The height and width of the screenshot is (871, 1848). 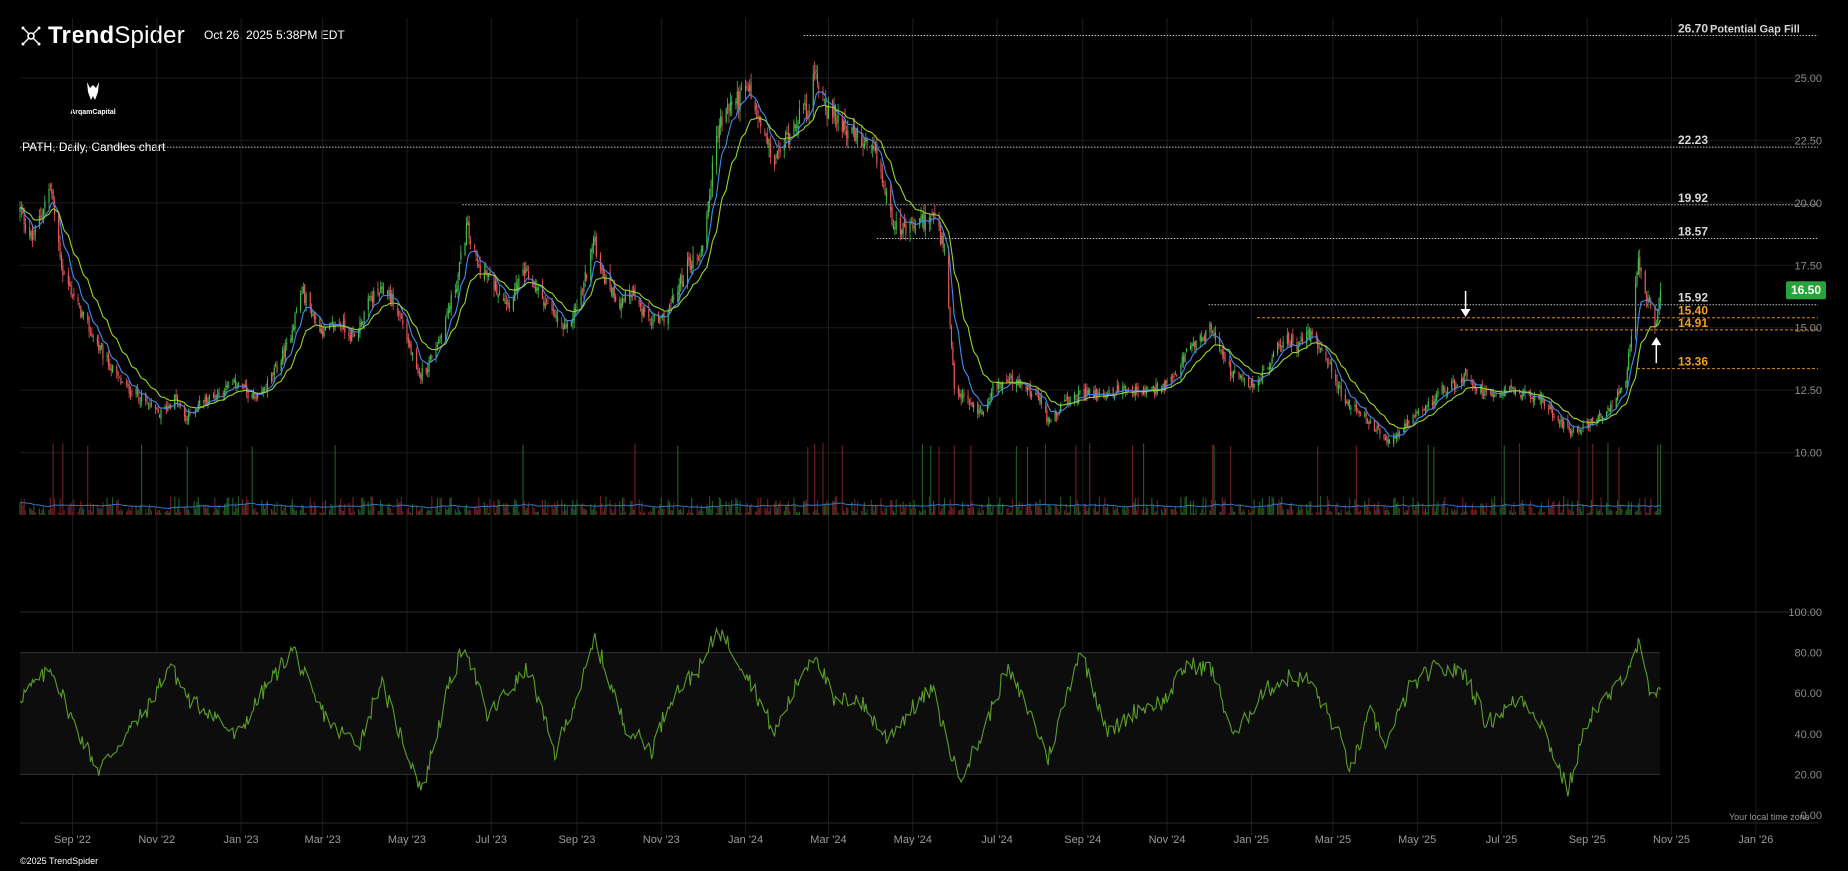 I want to click on level-label: 22.23, so click(x=1693, y=140).